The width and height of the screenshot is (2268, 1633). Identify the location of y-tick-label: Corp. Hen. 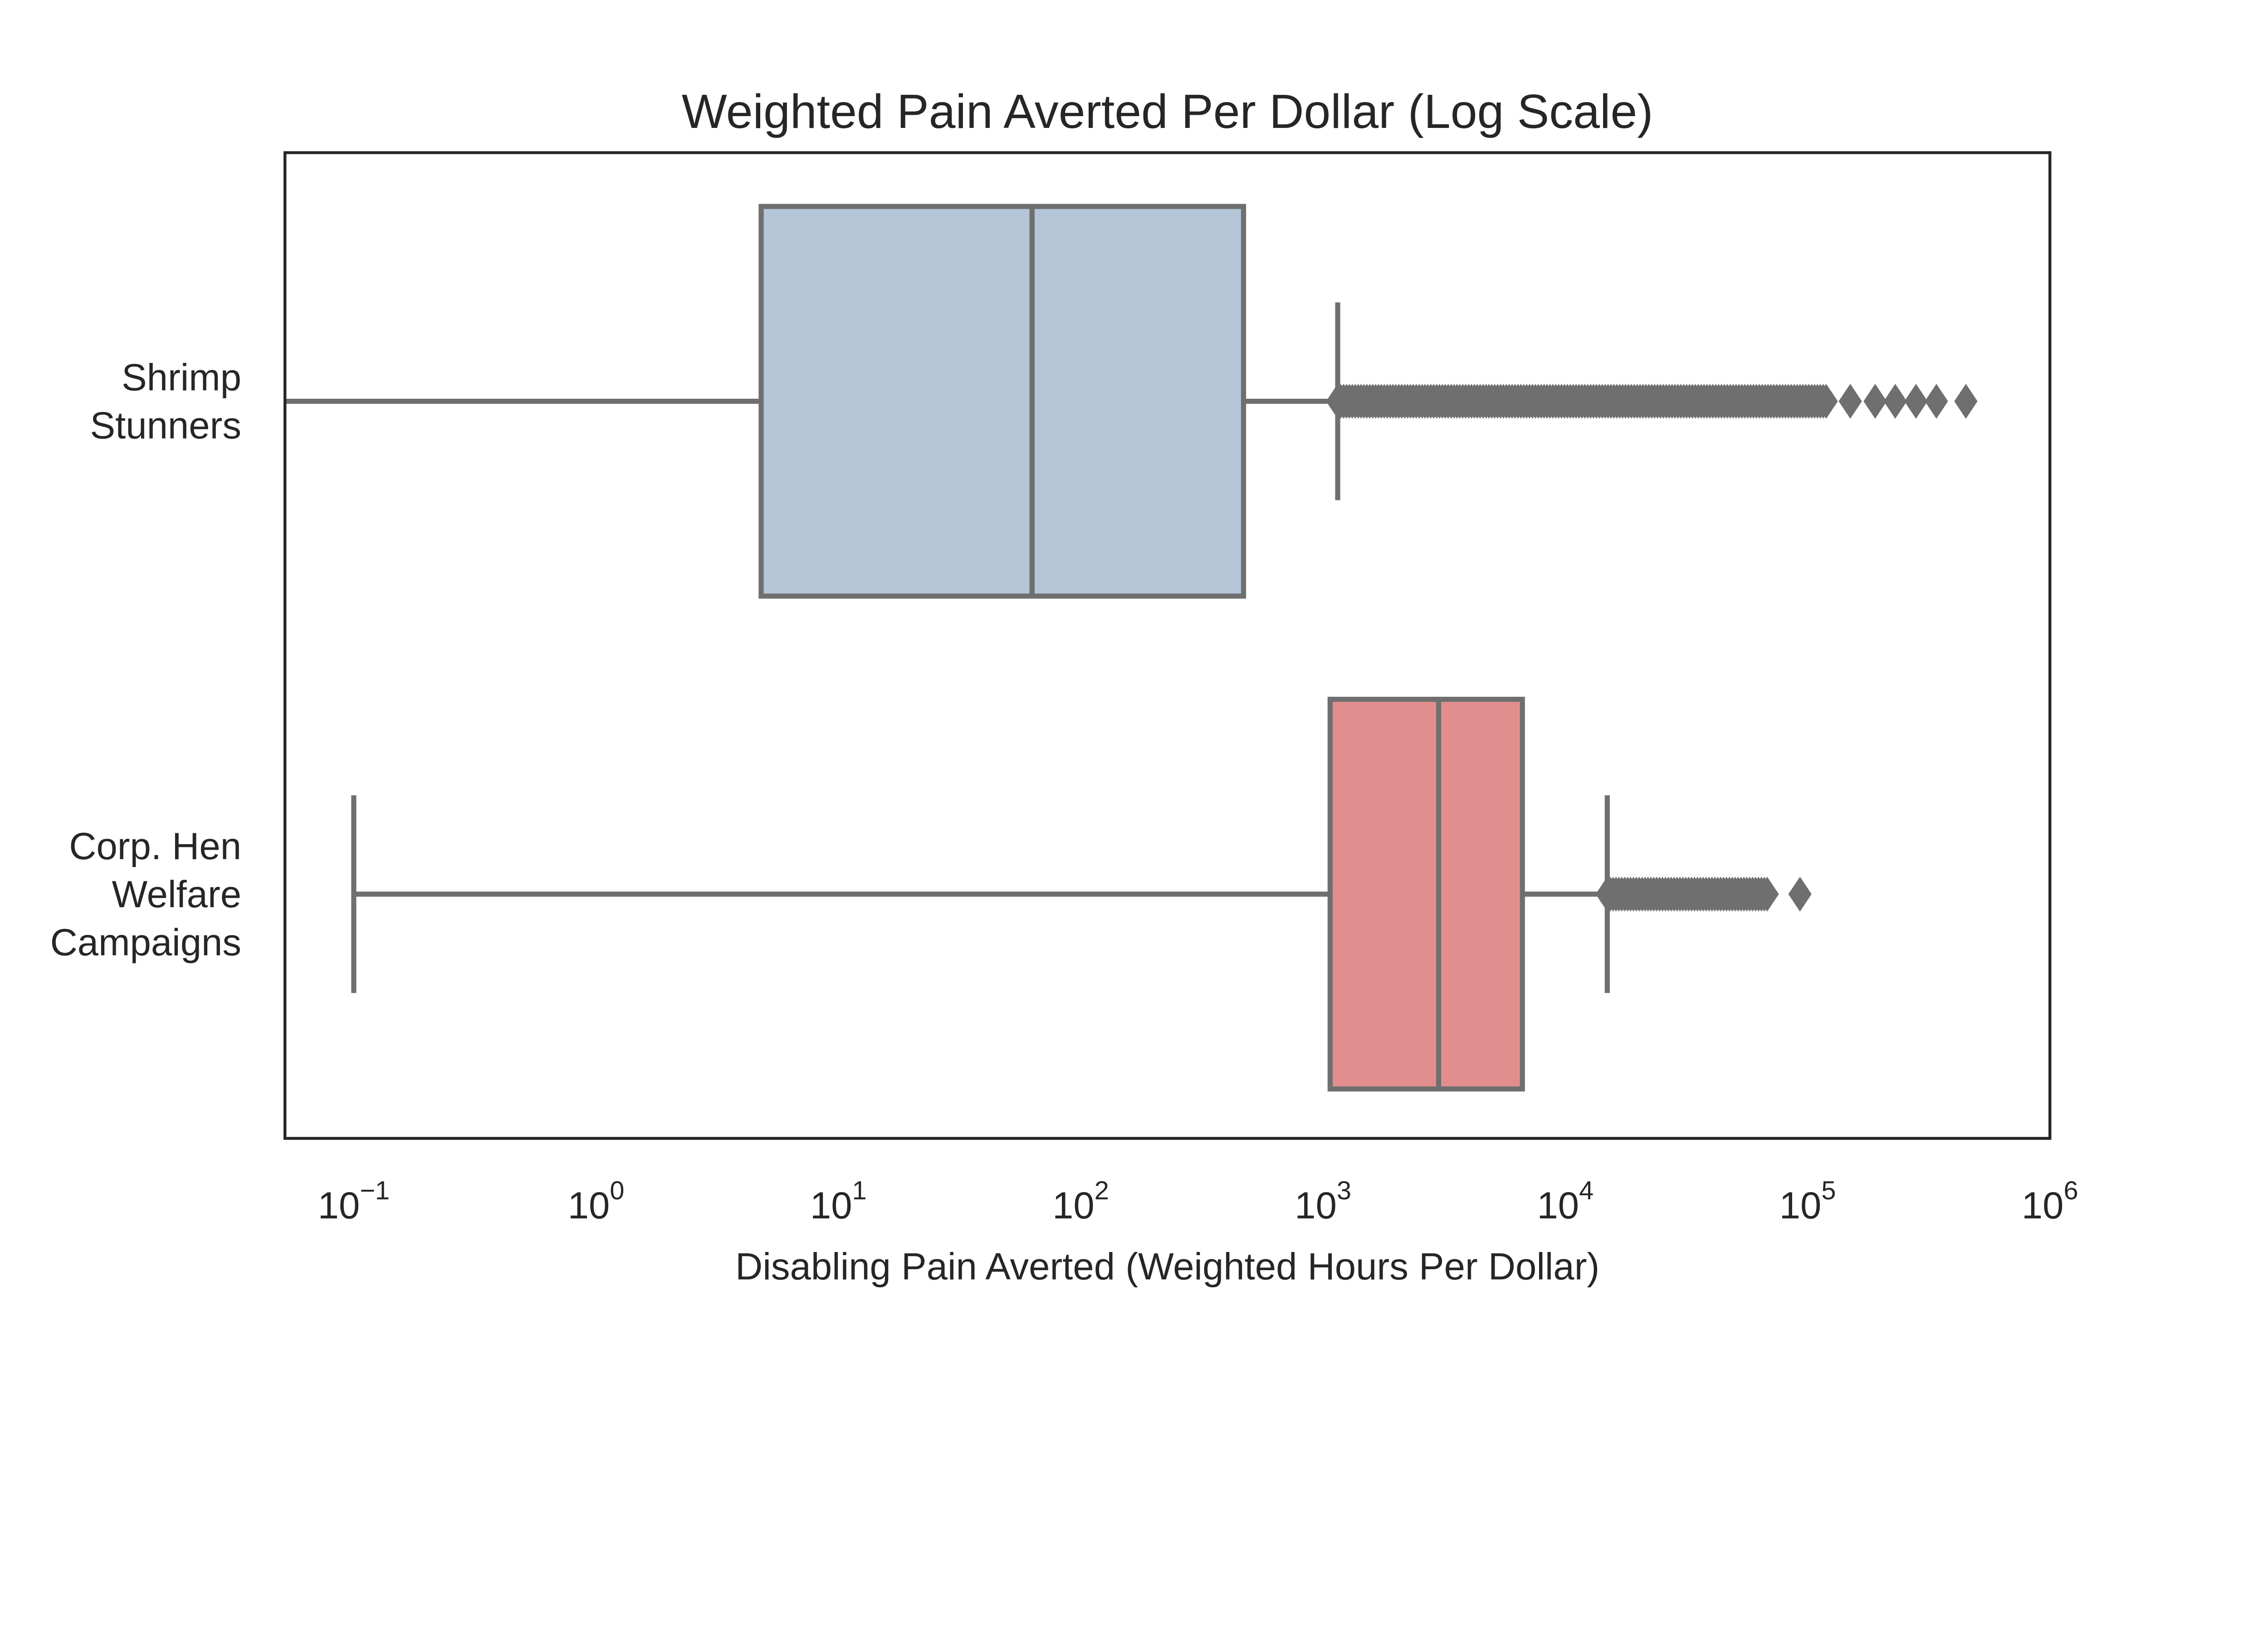
(155, 846).